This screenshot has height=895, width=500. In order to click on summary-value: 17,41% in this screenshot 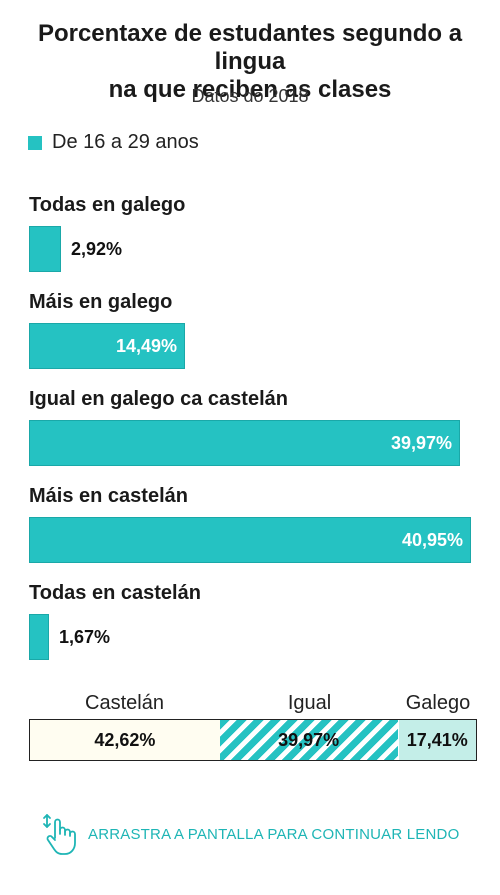, I will do `click(437, 739)`.